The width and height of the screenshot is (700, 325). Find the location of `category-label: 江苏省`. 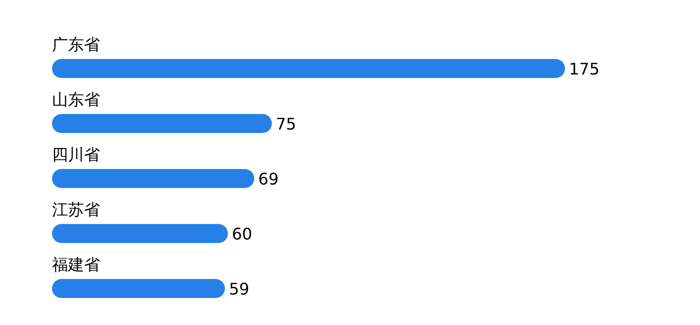

category-label: 江苏省 is located at coordinates (76, 209).